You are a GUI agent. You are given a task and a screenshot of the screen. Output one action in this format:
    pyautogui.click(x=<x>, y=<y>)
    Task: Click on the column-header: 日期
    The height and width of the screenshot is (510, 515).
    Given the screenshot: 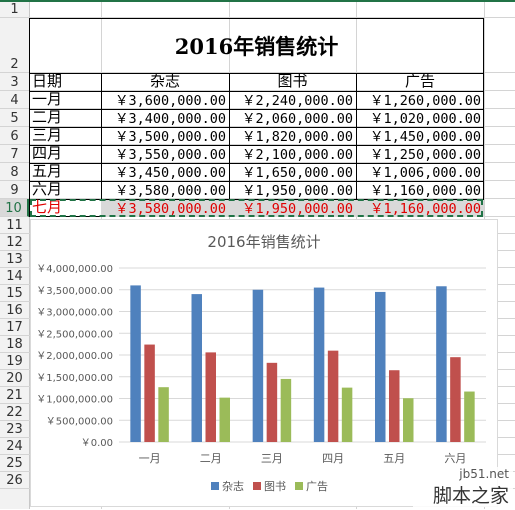 What is the action you would take?
    pyautogui.click(x=47, y=81)
    